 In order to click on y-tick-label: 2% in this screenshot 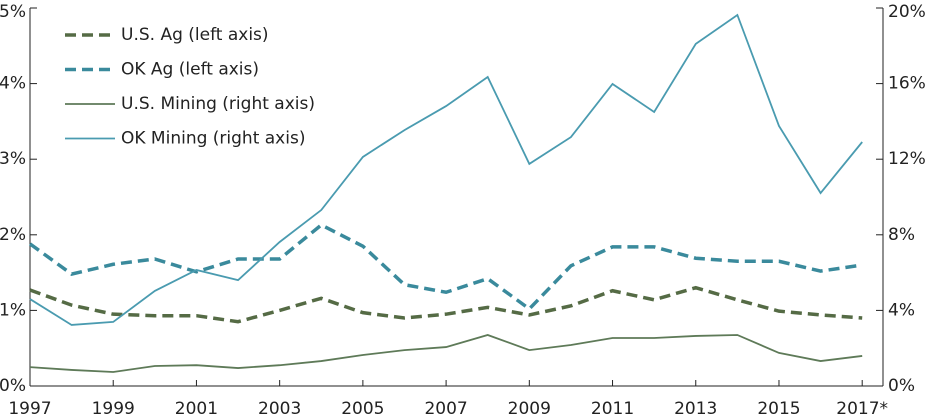, I will do `click(13, 235)`.